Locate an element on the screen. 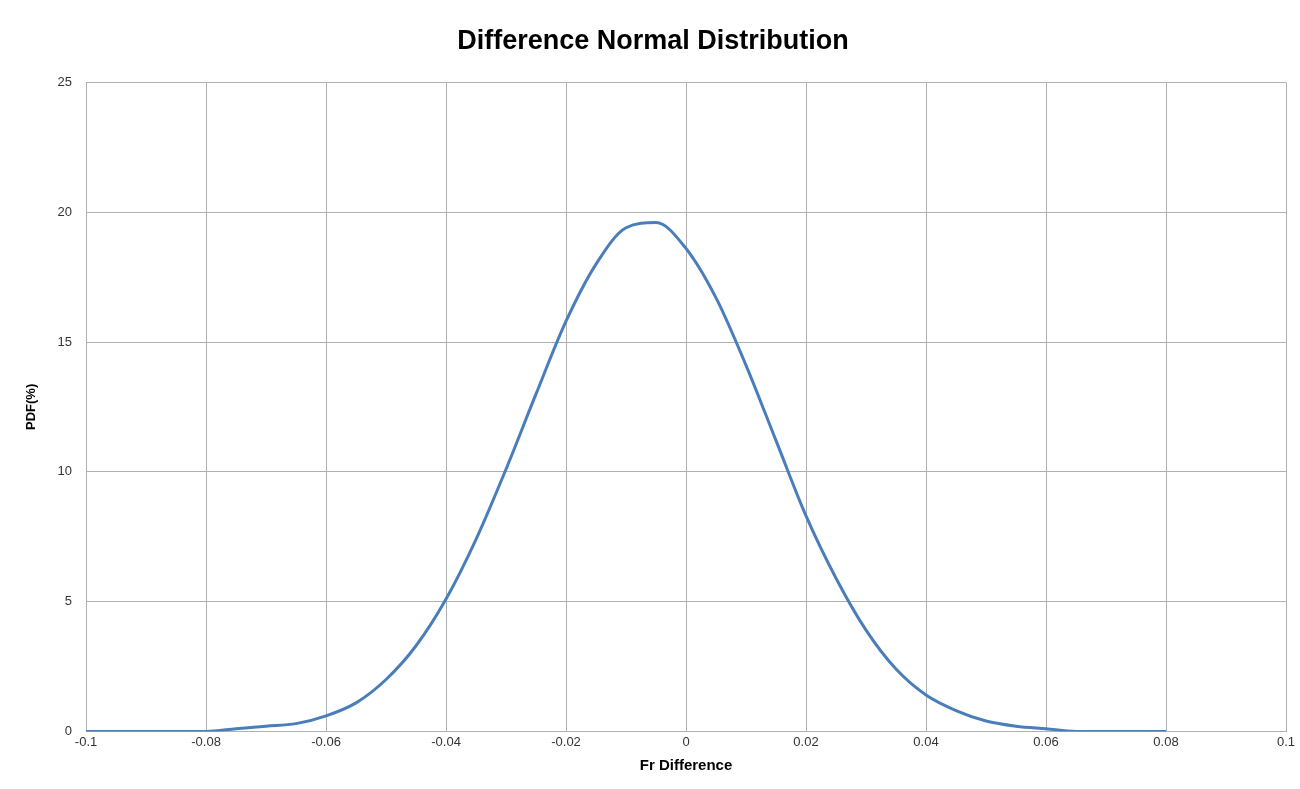 The width and height of the screenshot is (1300, 789). x-tick-label: -0.08 is located at coordinates (206, 741).